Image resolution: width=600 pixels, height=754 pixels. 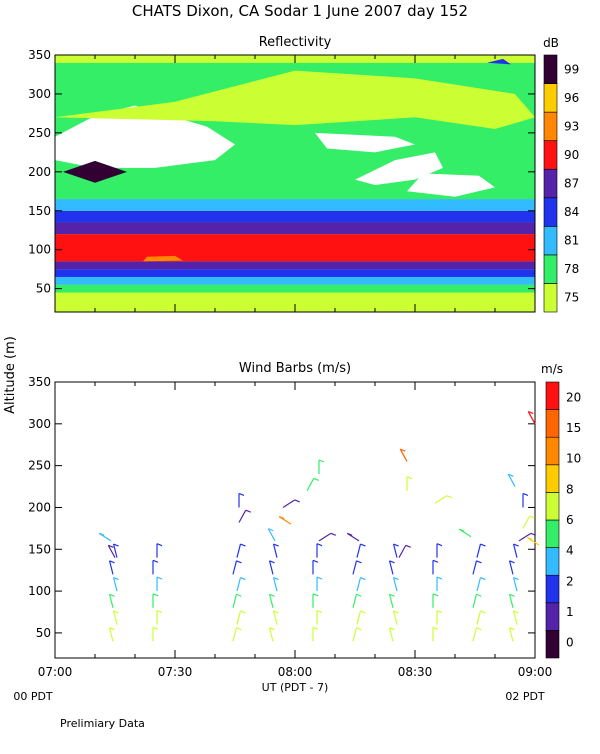 I want to click on colorbar-label: 90, so click(x=571, y=155).